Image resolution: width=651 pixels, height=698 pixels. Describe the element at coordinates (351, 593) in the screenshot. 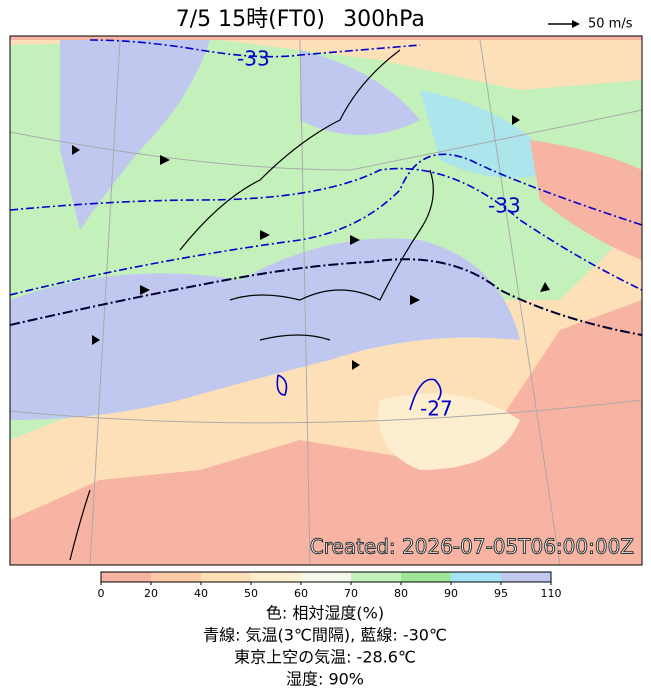

I see `colorbar-tick-label: 70` at that location.